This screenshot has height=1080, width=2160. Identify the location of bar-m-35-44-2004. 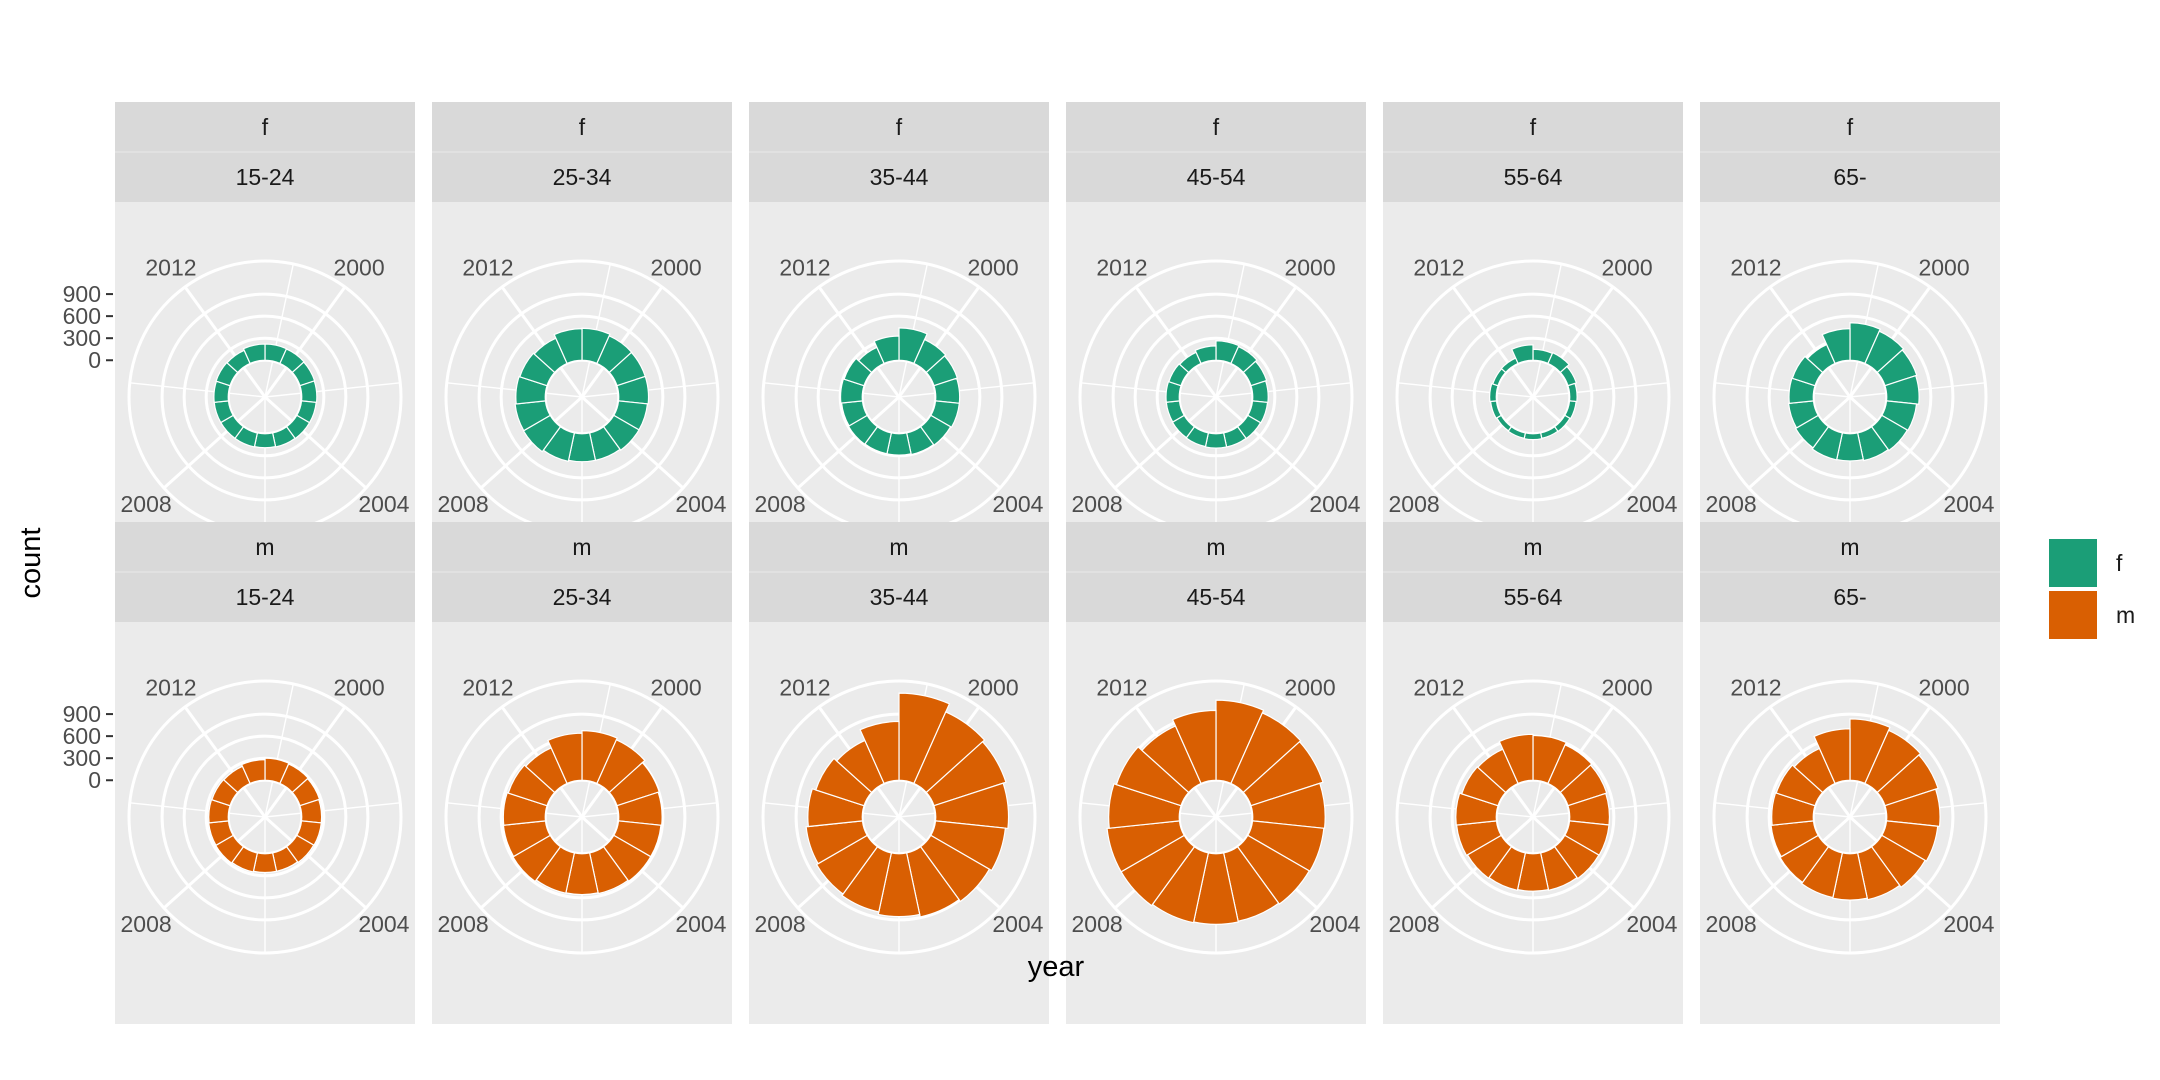
(955, 868).